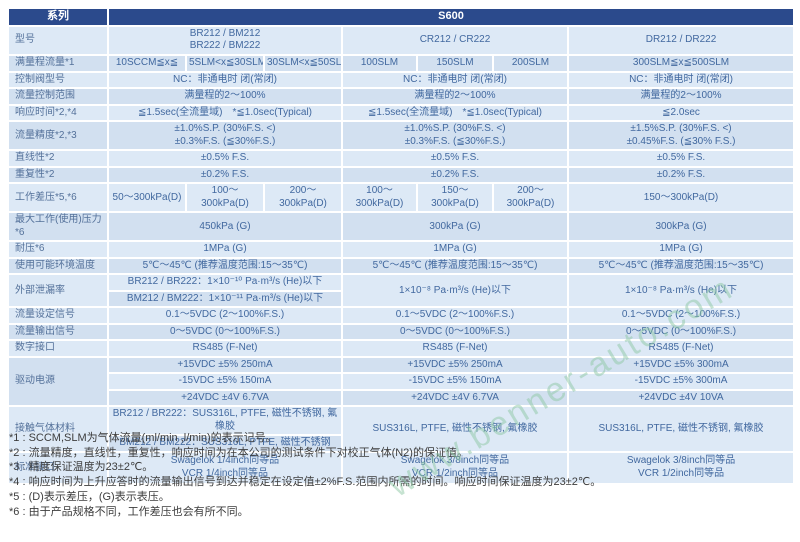 Image resolution: width=800 pixels, height=542 pixels. What do you see at coordinates (225, 198) in the screenshot?
I see `spec-value-diff-pressure-br2: 100～300kPa(D)` at bounding box center [225, 198].